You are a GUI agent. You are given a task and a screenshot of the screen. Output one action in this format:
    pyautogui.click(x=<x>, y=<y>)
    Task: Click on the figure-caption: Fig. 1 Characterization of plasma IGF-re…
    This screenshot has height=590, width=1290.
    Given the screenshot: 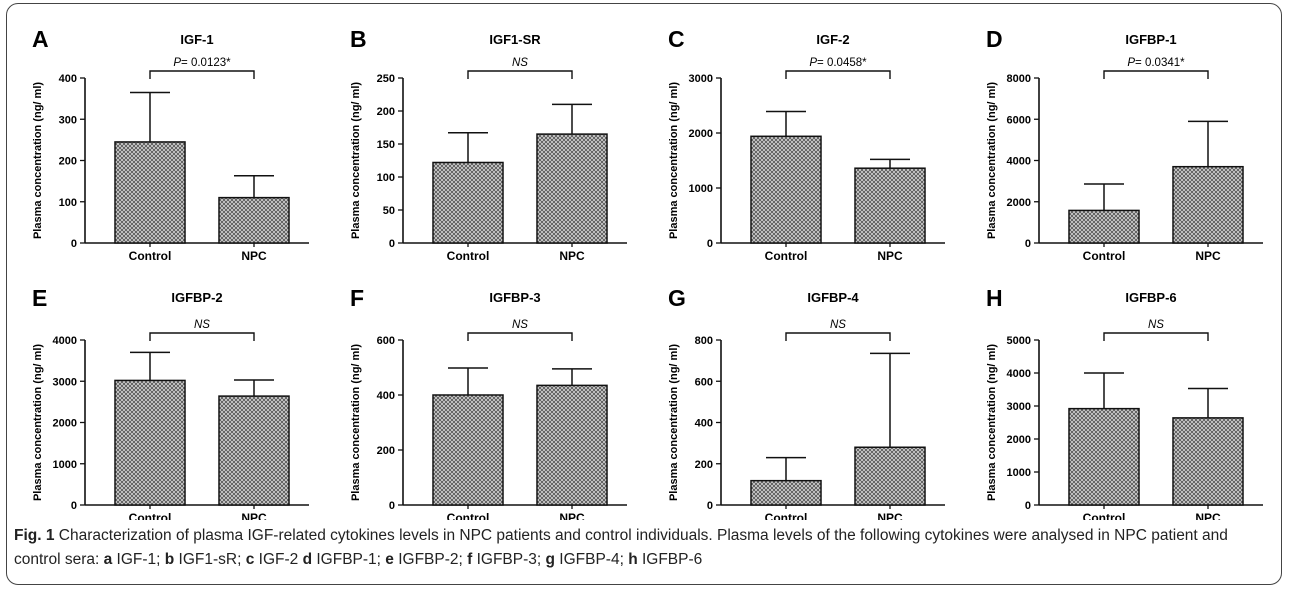 What is the action you would take?
    pyautogui.click(x=645, y=548)
    